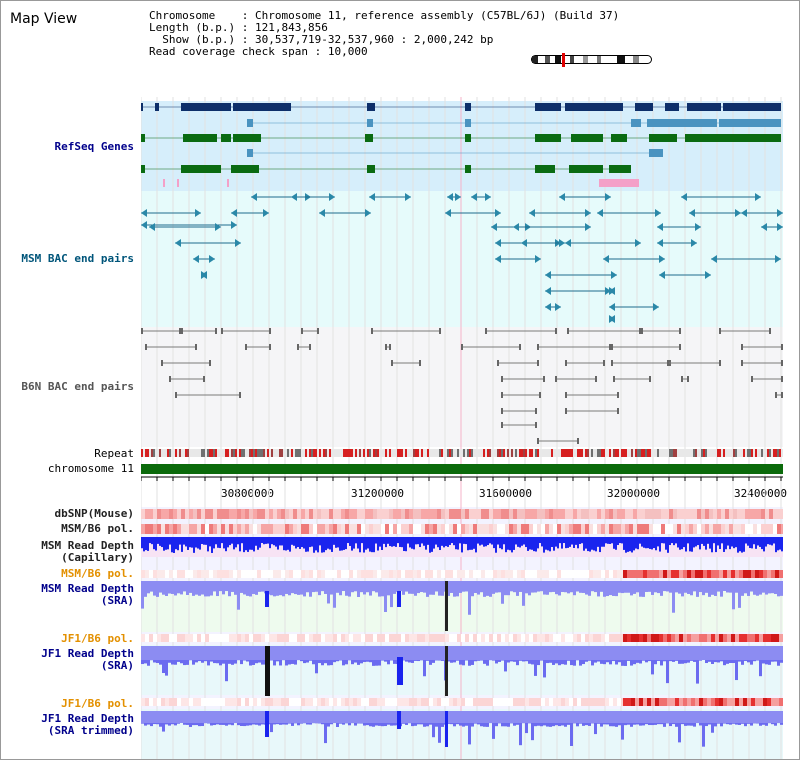  What do you see at coordinates (592, 60) in the screenshot?
I see `chromosome-ideogram` at bounding box center [592, 60].